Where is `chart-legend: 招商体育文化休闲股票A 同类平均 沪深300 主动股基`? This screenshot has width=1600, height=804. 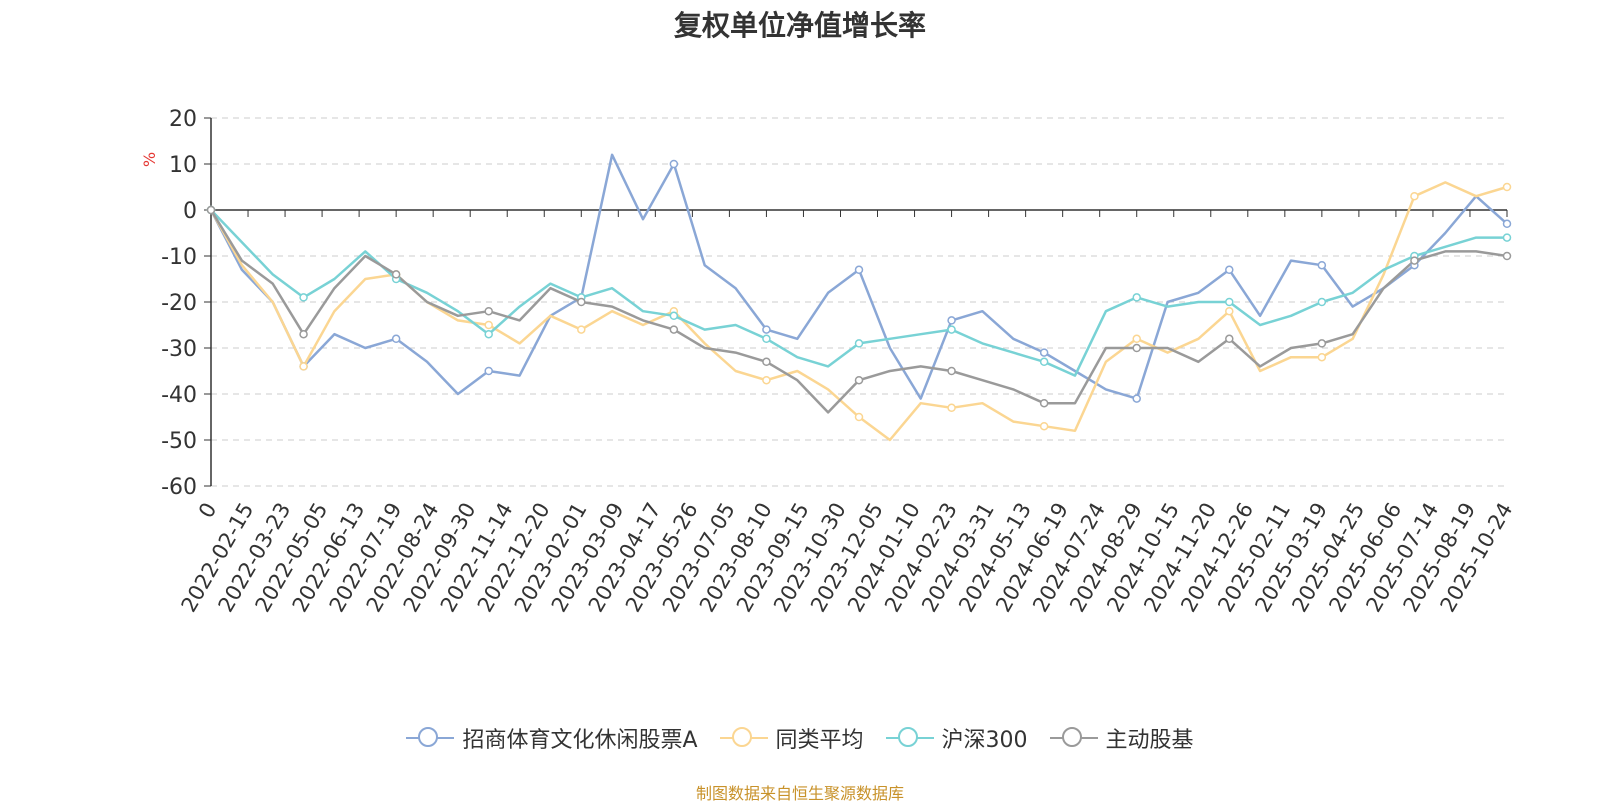 chart-legend: 招商体育文化休闲股票A 同类平均 沪深300 主动股基 is located at coordinates (800, 738).